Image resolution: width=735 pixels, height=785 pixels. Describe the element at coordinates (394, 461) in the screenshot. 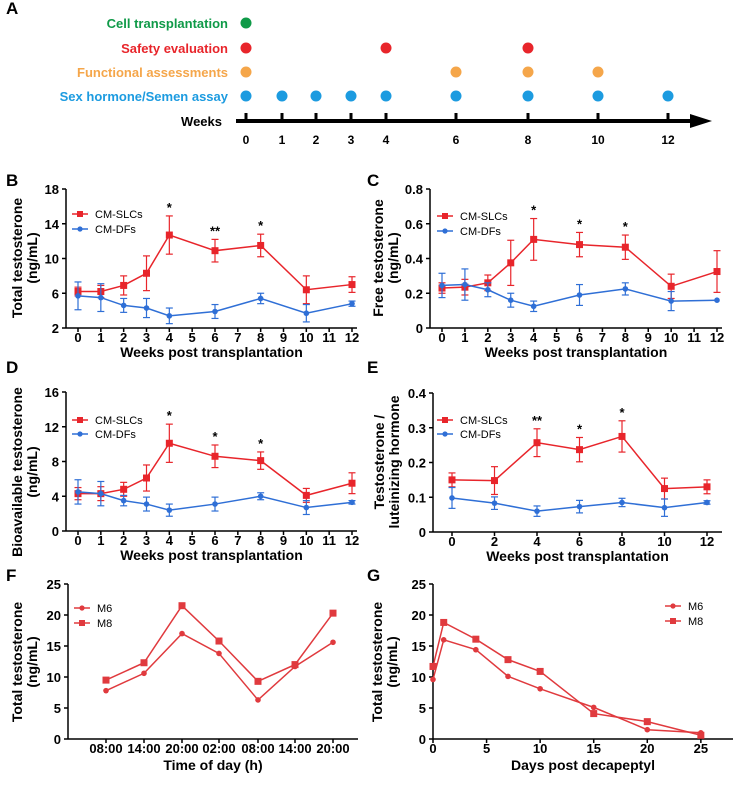

I see `y-axis-label: luteinizing hormone` at that location.